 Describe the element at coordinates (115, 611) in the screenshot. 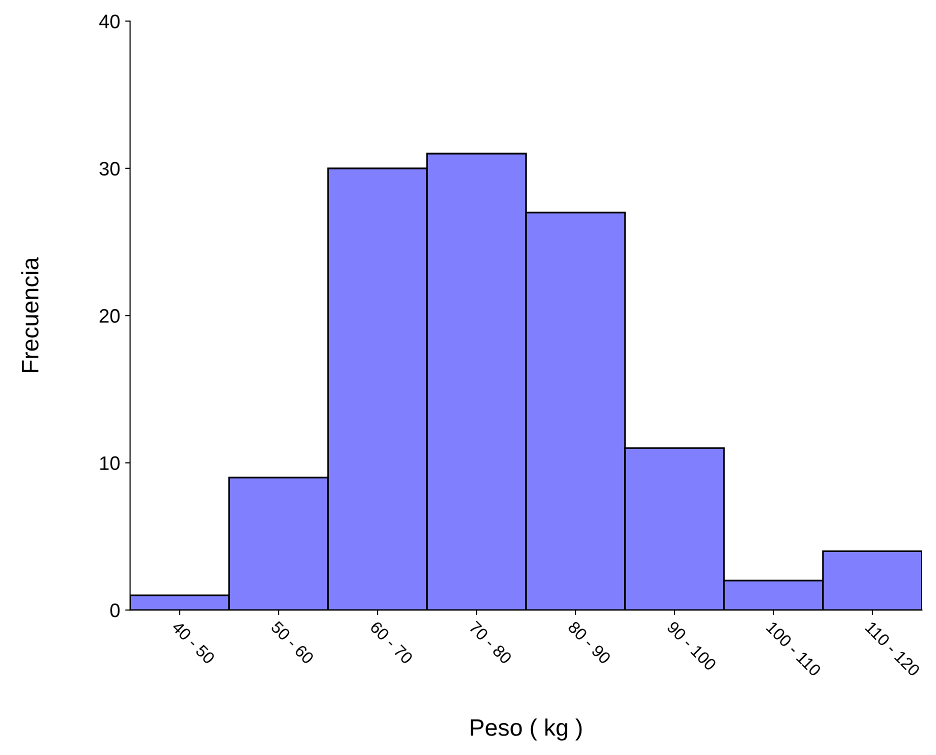

I see `y-tick-label: 0` at that location.